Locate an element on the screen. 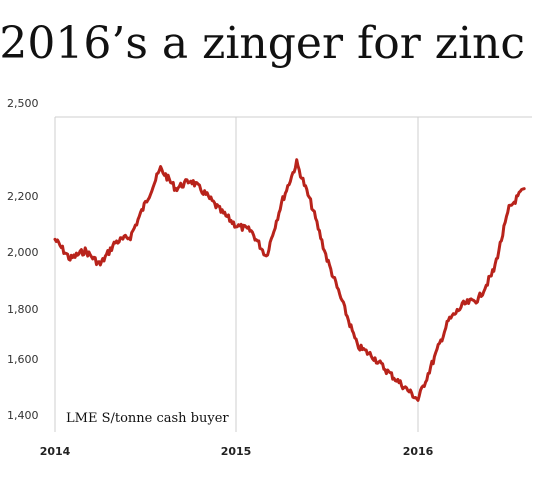 The width and height of the screenshot is (560, 477). x-tick-label: 2014 is located at coordinates (55, 451).